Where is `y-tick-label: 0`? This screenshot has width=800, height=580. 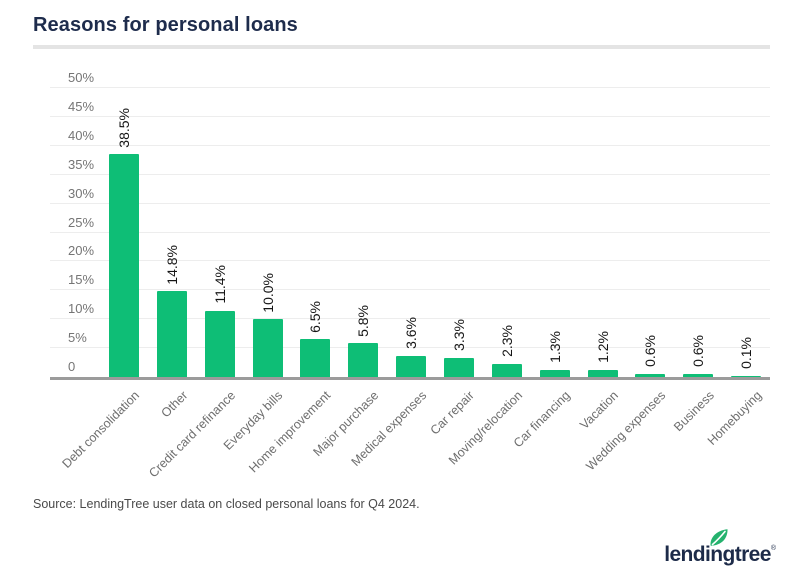 y-tick-label: 0 is located at coordinates (72, 366).